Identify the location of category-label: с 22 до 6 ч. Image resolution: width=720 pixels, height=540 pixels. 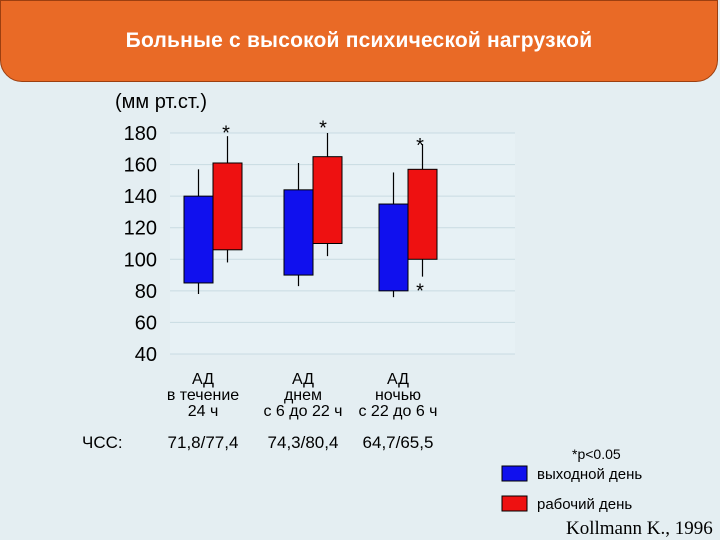
(397, 411).